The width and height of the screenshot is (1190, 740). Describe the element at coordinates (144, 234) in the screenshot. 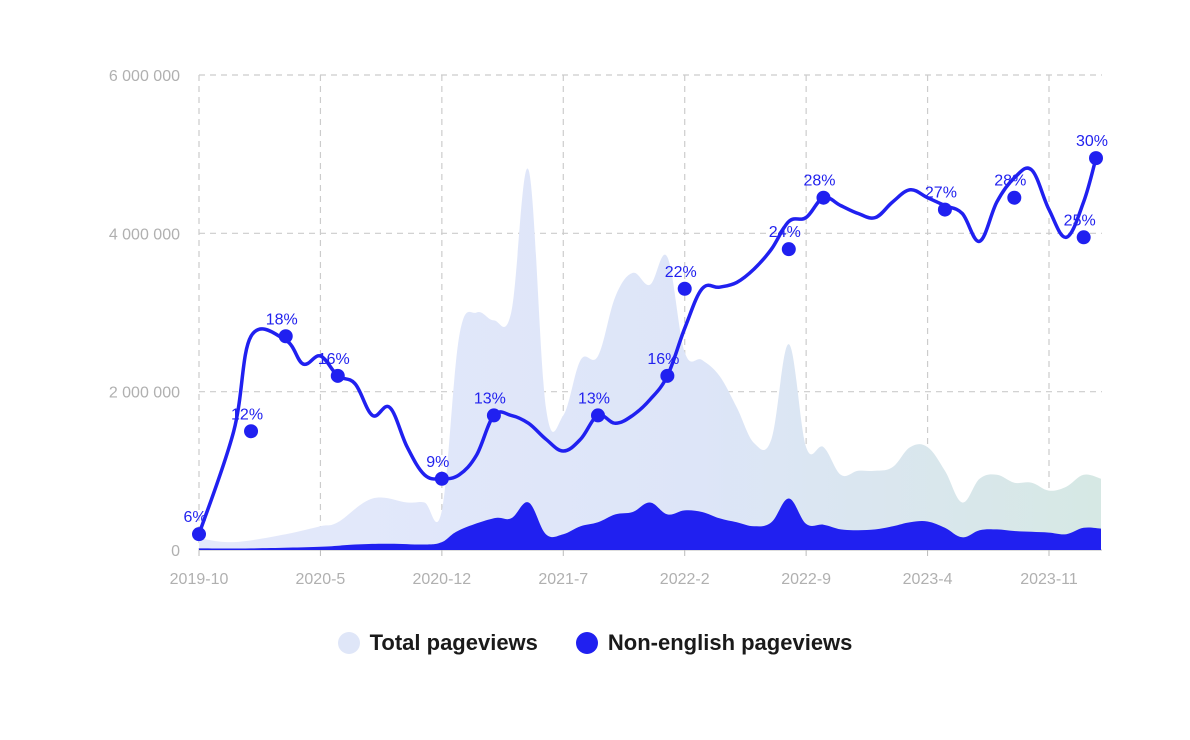

I see `y-tick-label: 4 000 000` at that location.